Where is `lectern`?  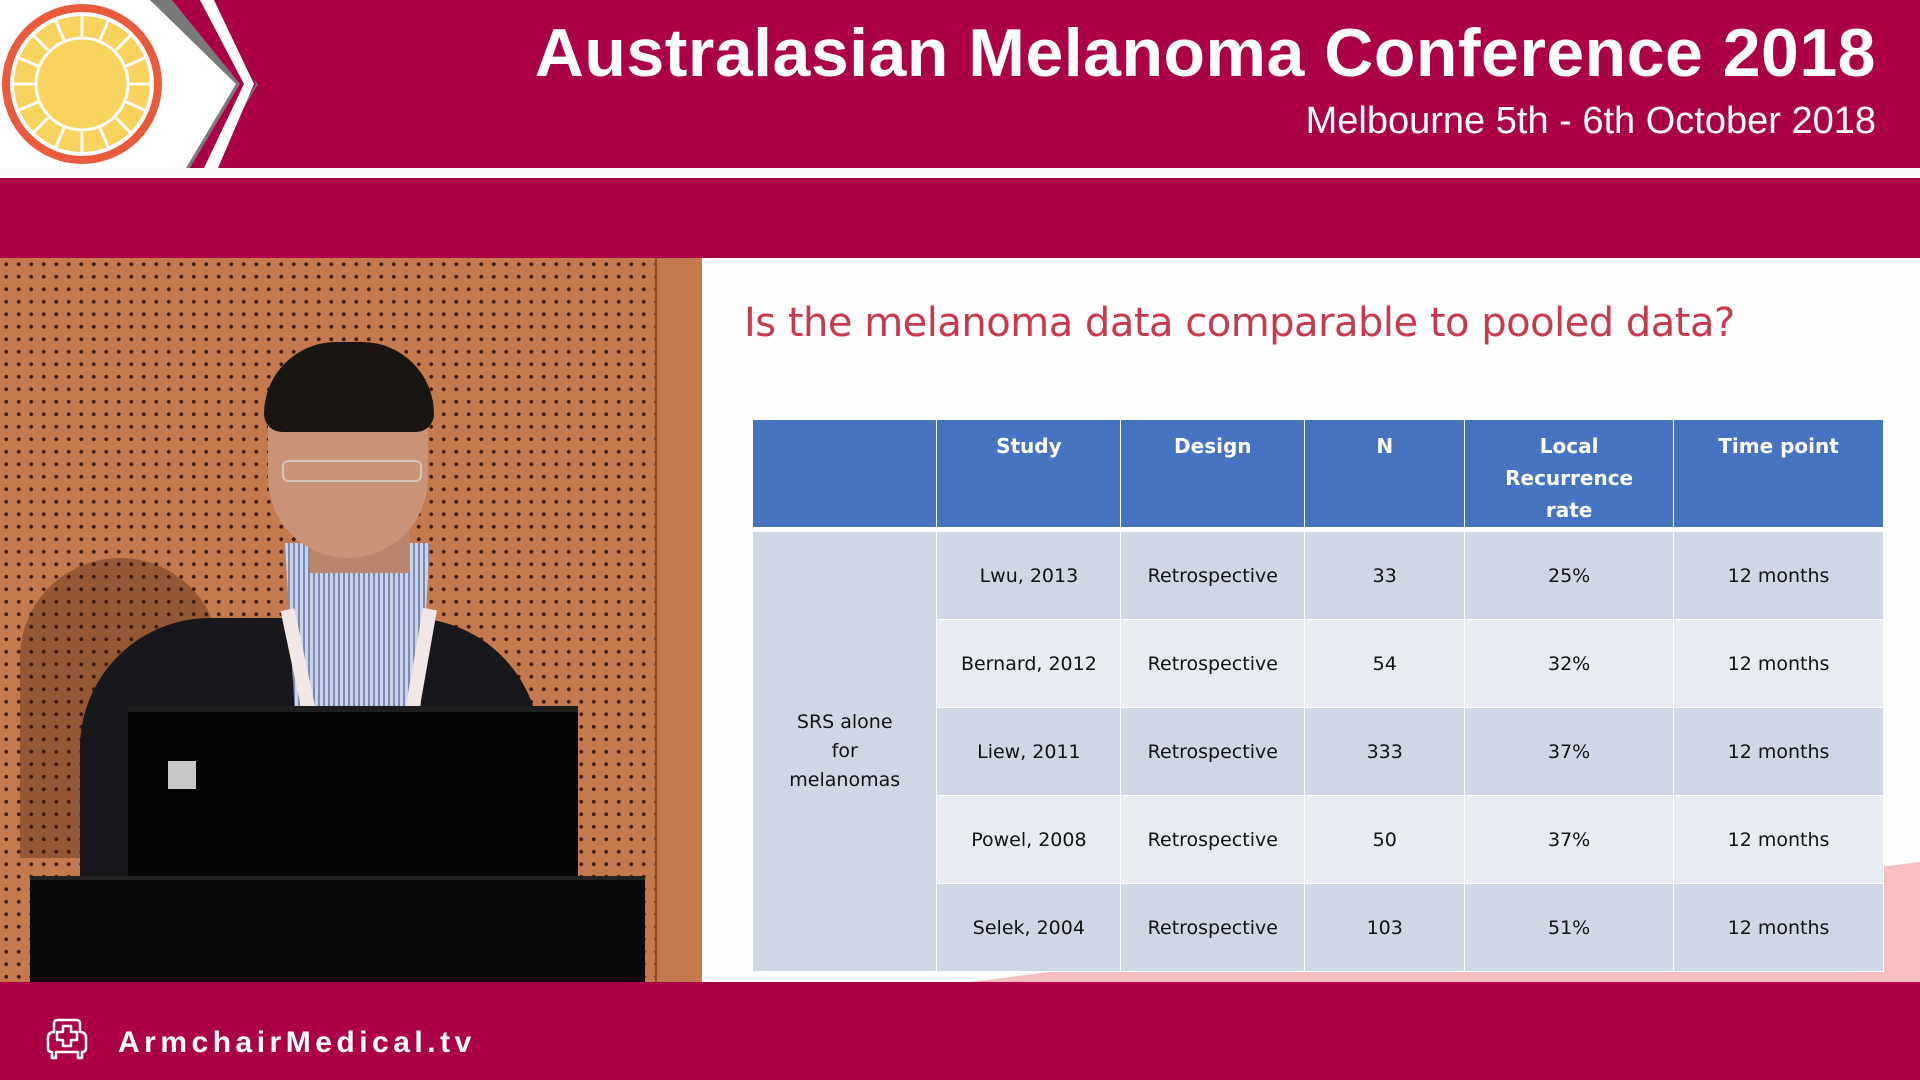 lectern is located at coordinates (337, 929).